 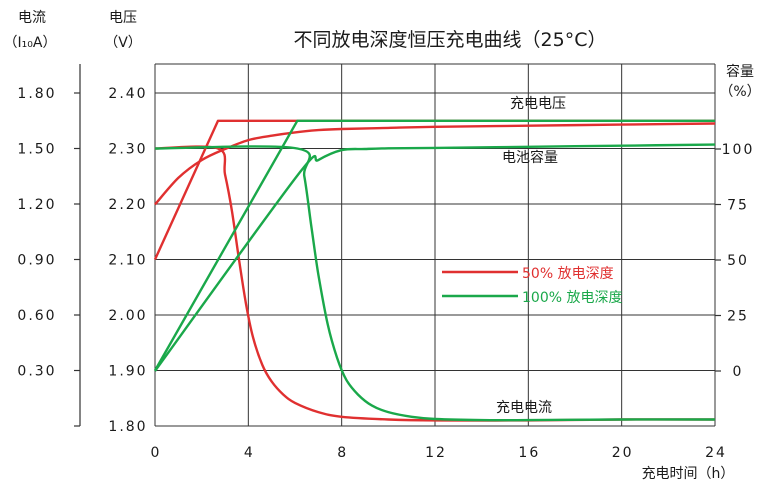 What do you see at coordinates (36, 372) in the screenshot?
I see `current-tick-label: 0.30` at bounding box center [36, 372].